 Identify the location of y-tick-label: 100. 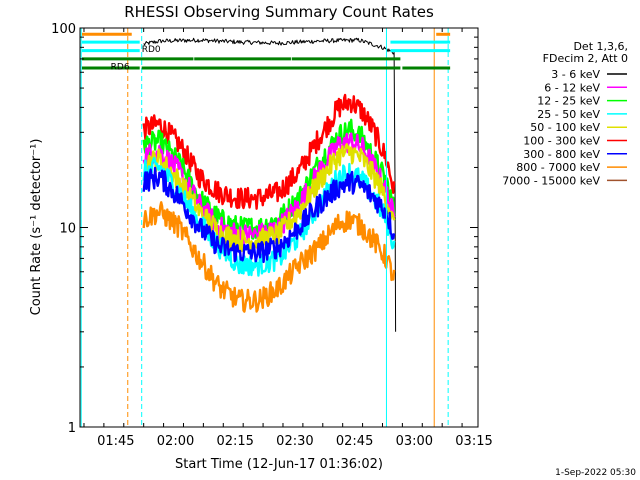
(63, 29).